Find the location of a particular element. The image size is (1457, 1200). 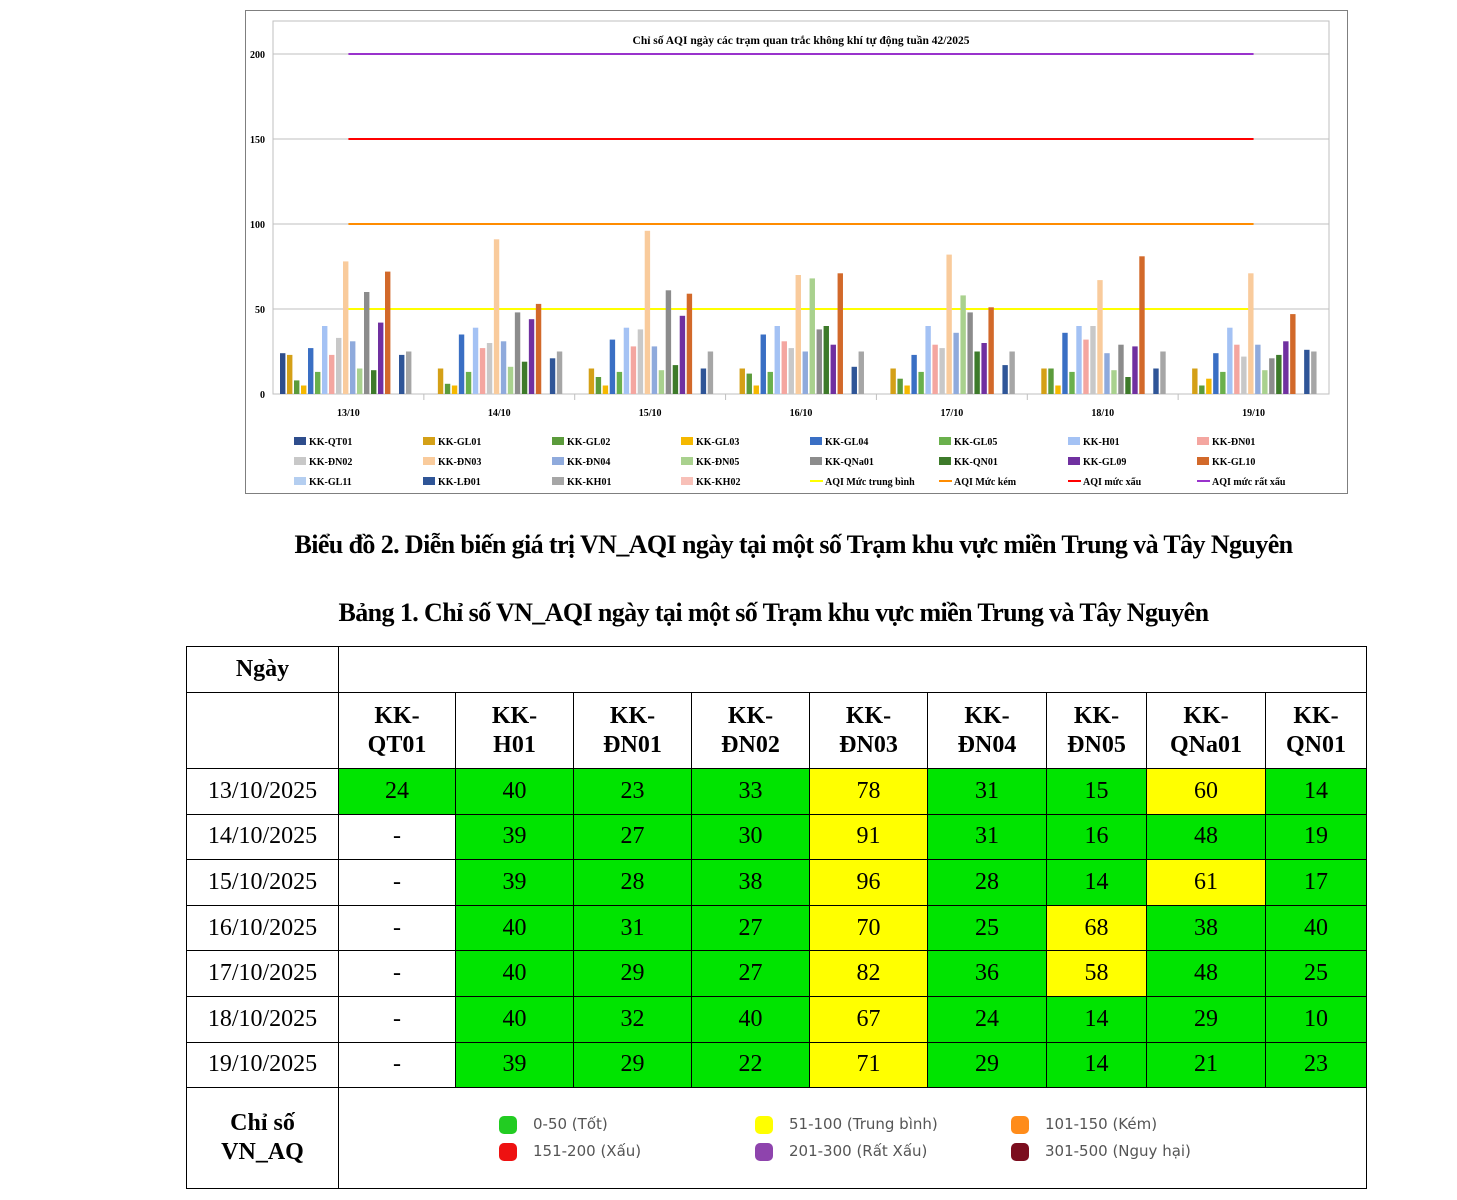

aqi-value-cell: 82 is located at coordinates (868, 973).